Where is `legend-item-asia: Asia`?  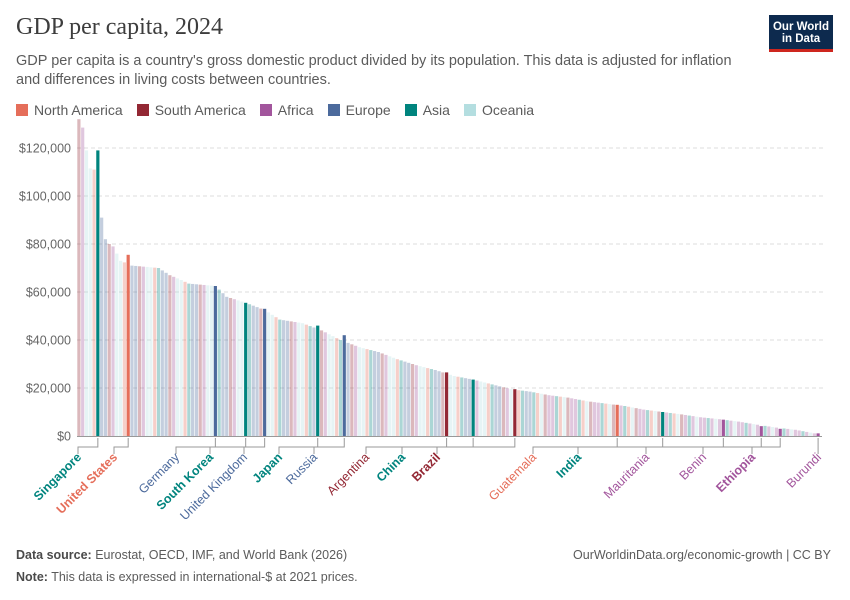 legend-item-asia: Asia is located at coordinates (427, 110).